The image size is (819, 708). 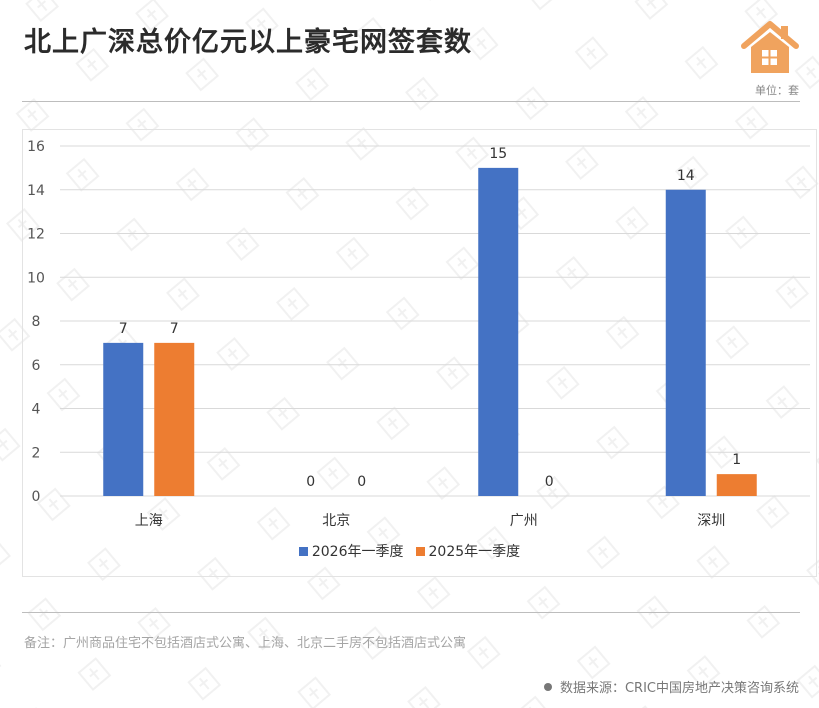 I want to click on header-divider, so click(x=411, y=101).